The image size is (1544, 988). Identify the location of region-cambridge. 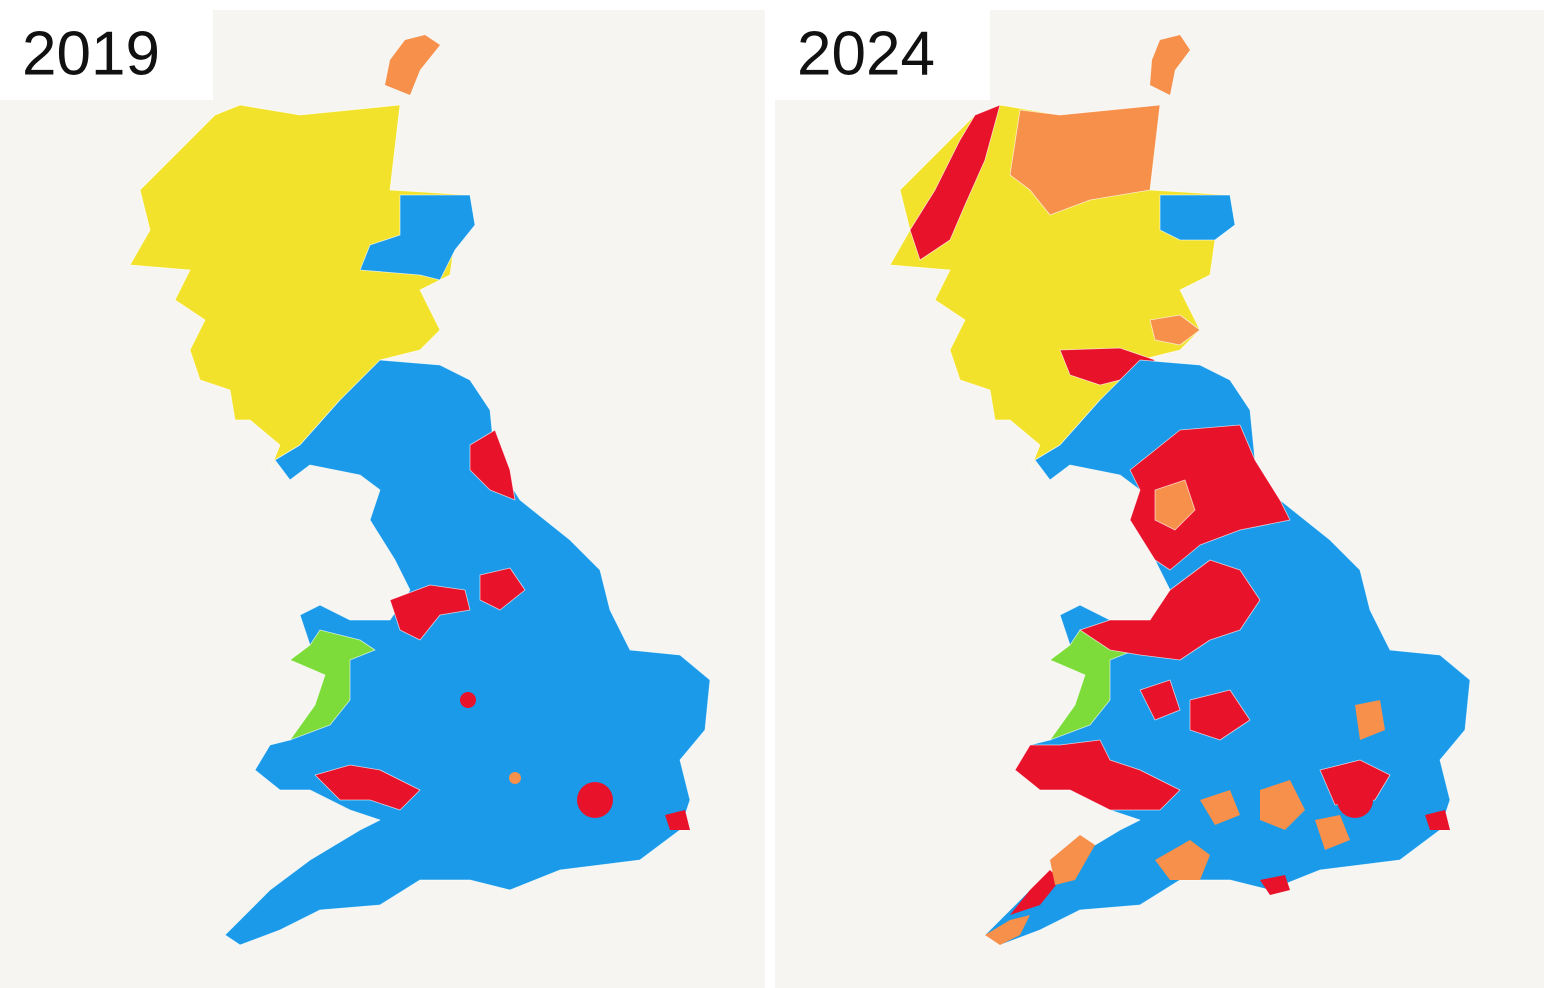
(1370, 720).